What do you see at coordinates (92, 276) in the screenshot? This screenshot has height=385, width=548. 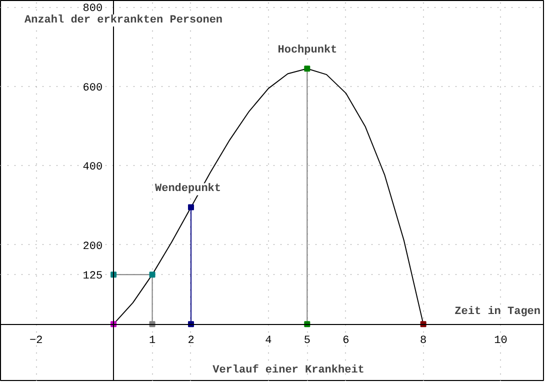 I see `y-tick-label: 125` at bounding box center [92, 276].